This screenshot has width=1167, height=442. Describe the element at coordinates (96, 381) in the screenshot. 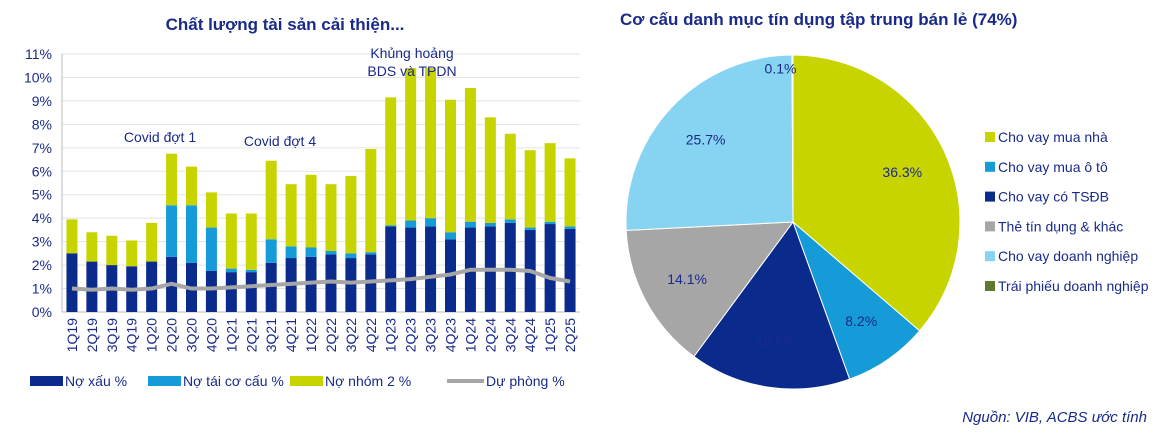

I see `legend-label: Nợ xấu %` at that location.